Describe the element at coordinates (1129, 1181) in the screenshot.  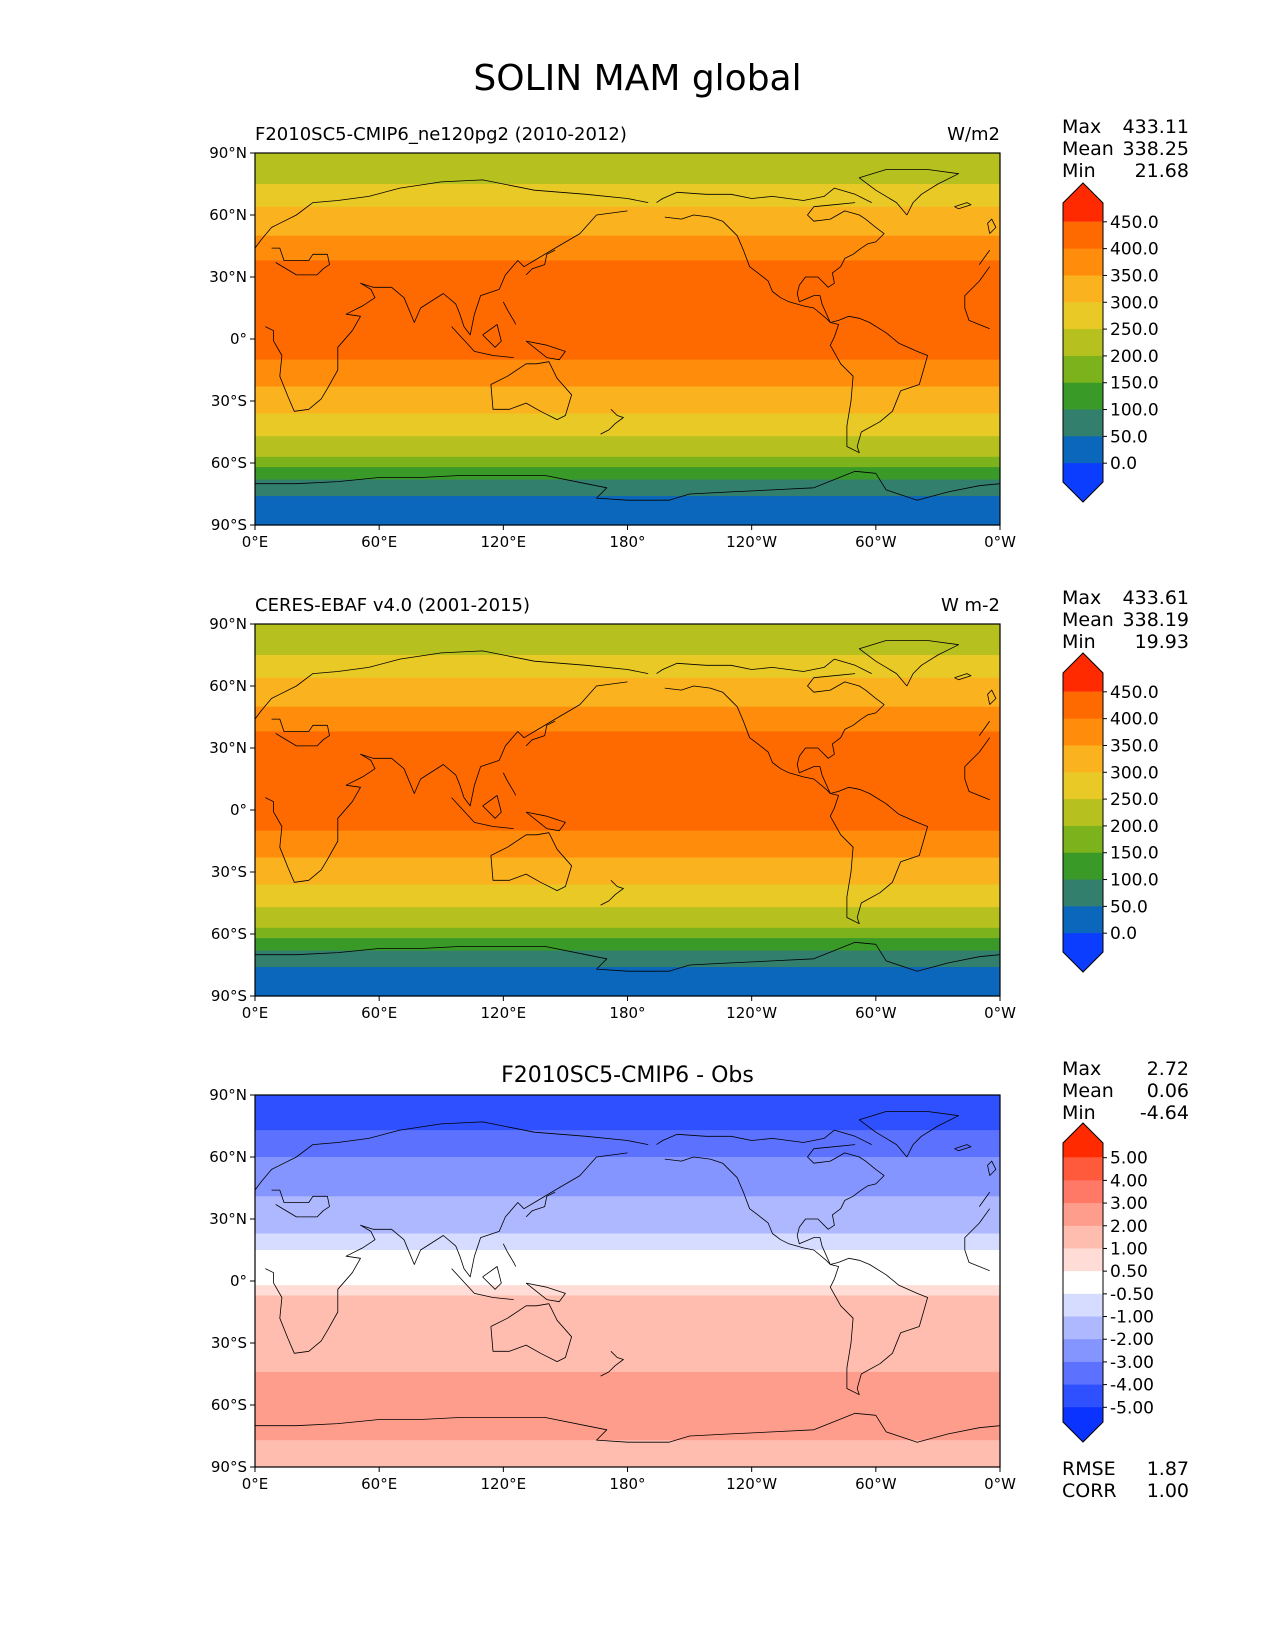
I see `colorbar-label: 4.00` at that location.